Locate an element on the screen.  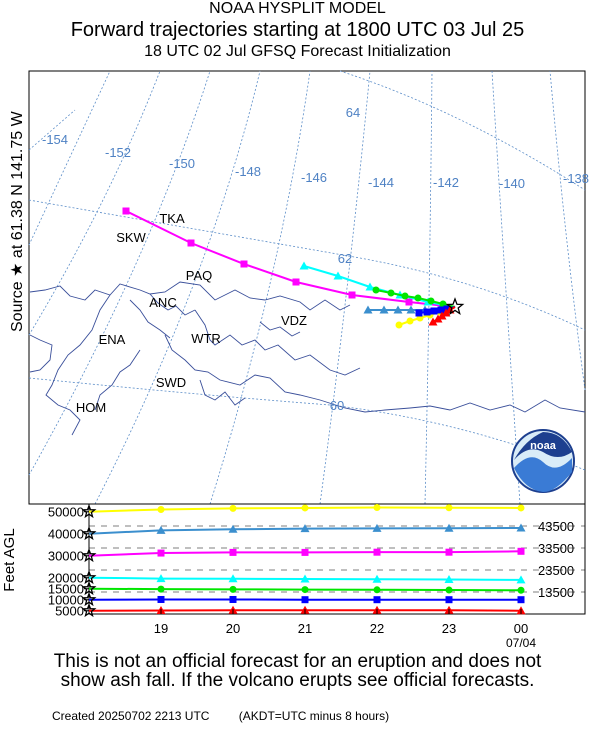
latitude-label: 60 is located at coordinates (337, 405).